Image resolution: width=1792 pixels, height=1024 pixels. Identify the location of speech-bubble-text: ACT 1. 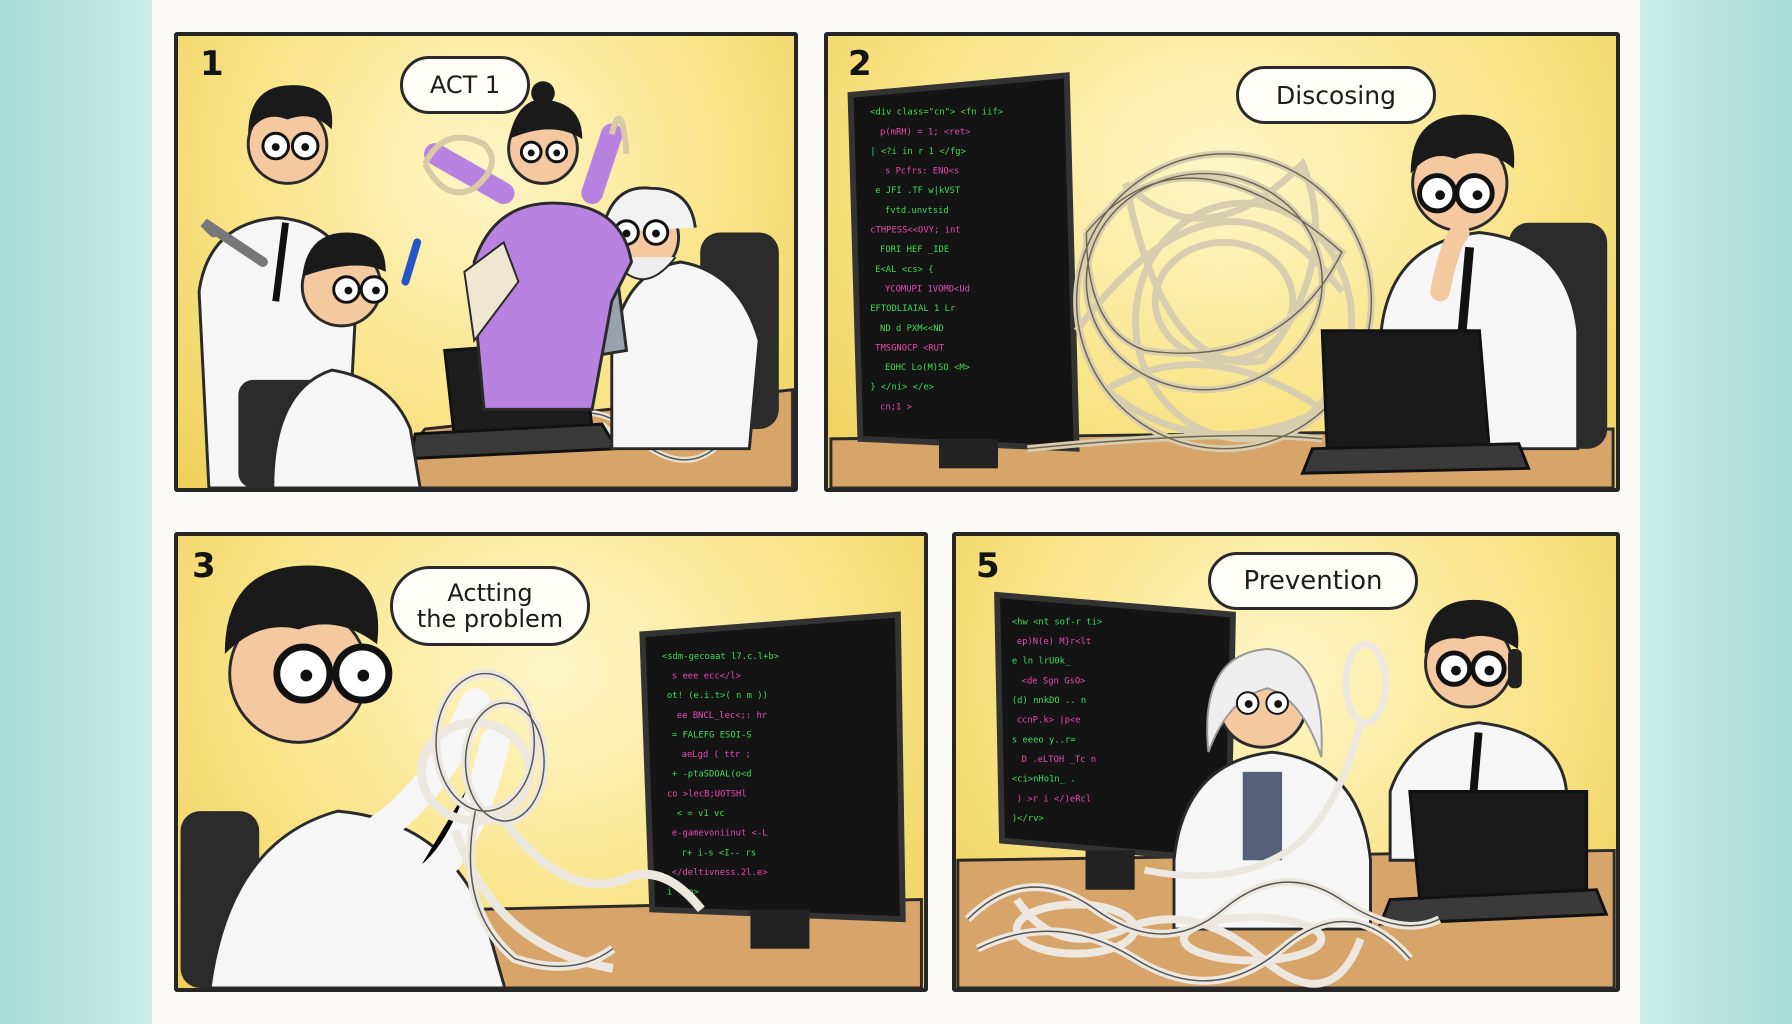
(465, 85).